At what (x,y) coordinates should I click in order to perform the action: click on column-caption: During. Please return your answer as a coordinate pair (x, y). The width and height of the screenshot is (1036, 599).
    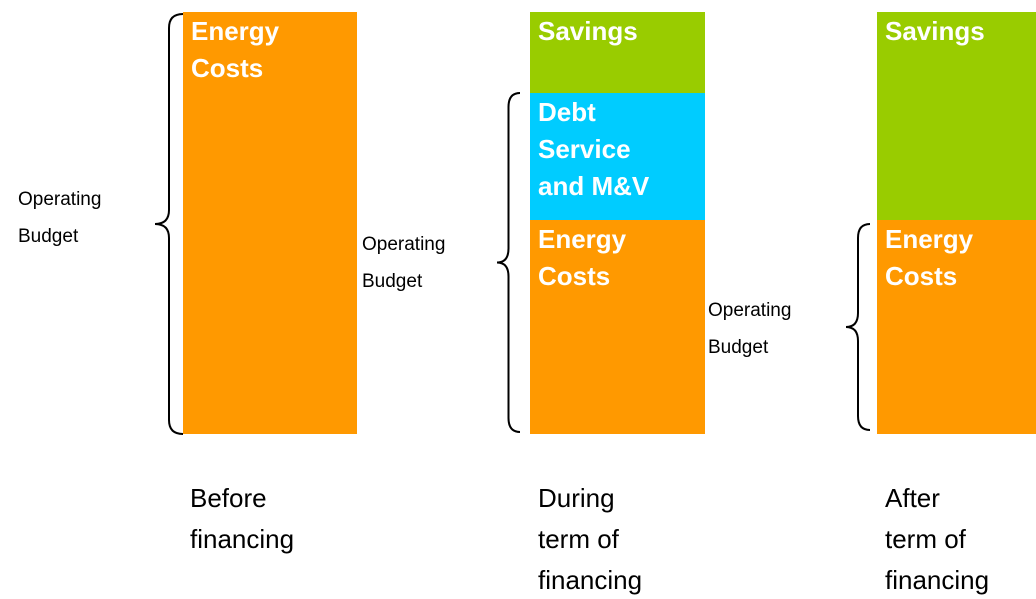
    Looking at the image, I should click on (576, 498).